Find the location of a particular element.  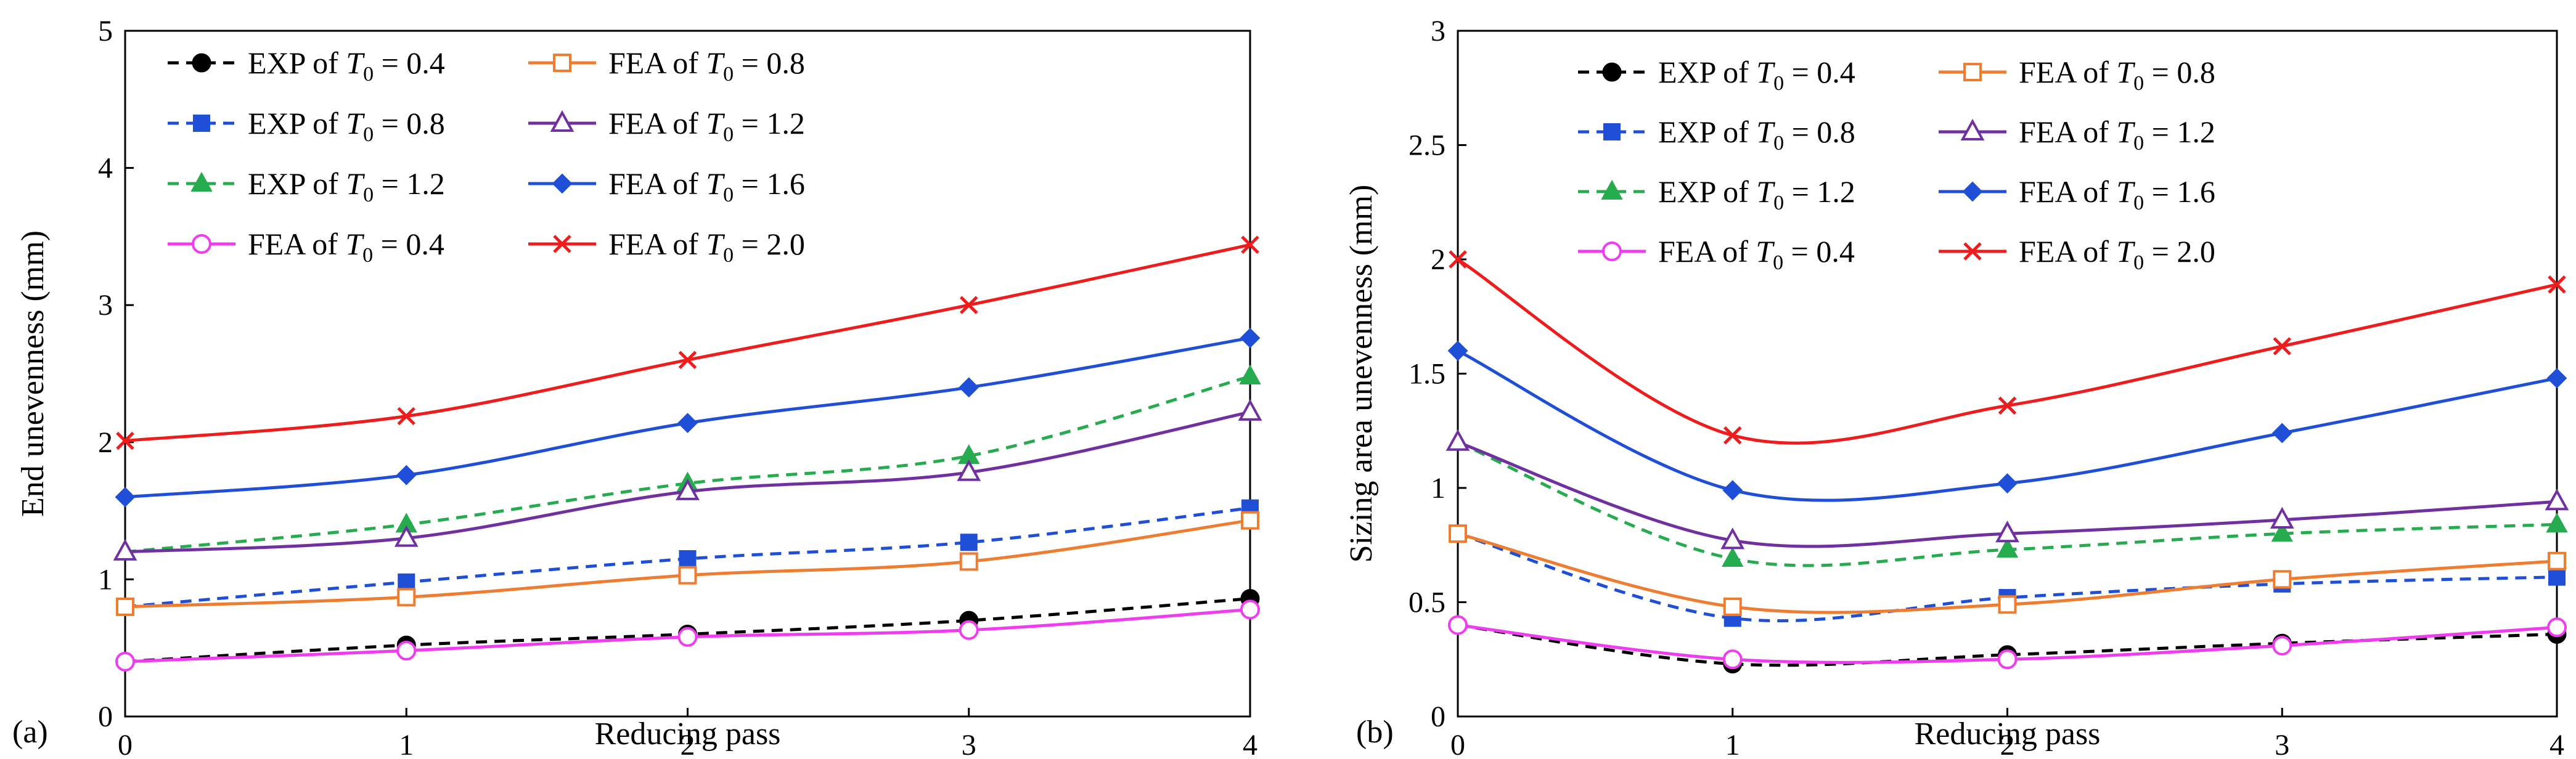

legend-item: EXP of T0 = 0.4 is located at coordinates (1716, 75).